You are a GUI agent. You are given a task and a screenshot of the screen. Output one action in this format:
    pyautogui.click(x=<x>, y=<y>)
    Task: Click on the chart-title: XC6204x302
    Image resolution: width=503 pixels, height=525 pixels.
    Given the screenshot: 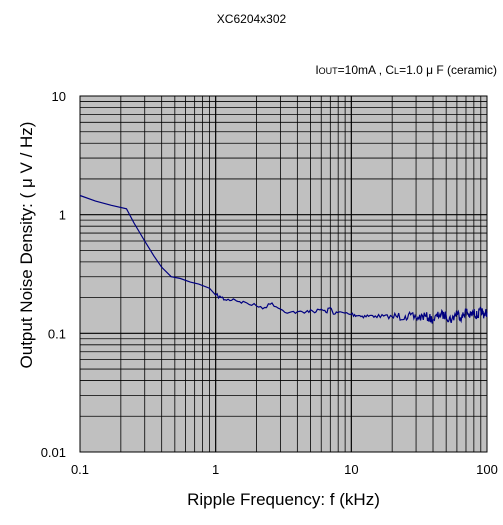 What is the action you would take?
    pyautogui.click(x=251, y=19)
    